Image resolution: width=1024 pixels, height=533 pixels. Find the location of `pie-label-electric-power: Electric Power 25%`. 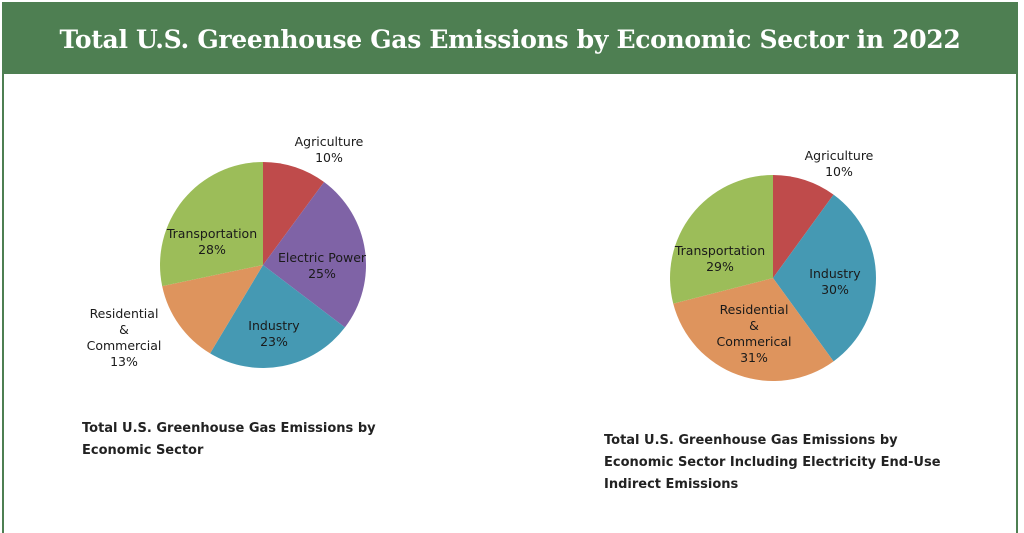

pie-label-electric-power: Electric Power 25% is located at coordinates (322, 265).